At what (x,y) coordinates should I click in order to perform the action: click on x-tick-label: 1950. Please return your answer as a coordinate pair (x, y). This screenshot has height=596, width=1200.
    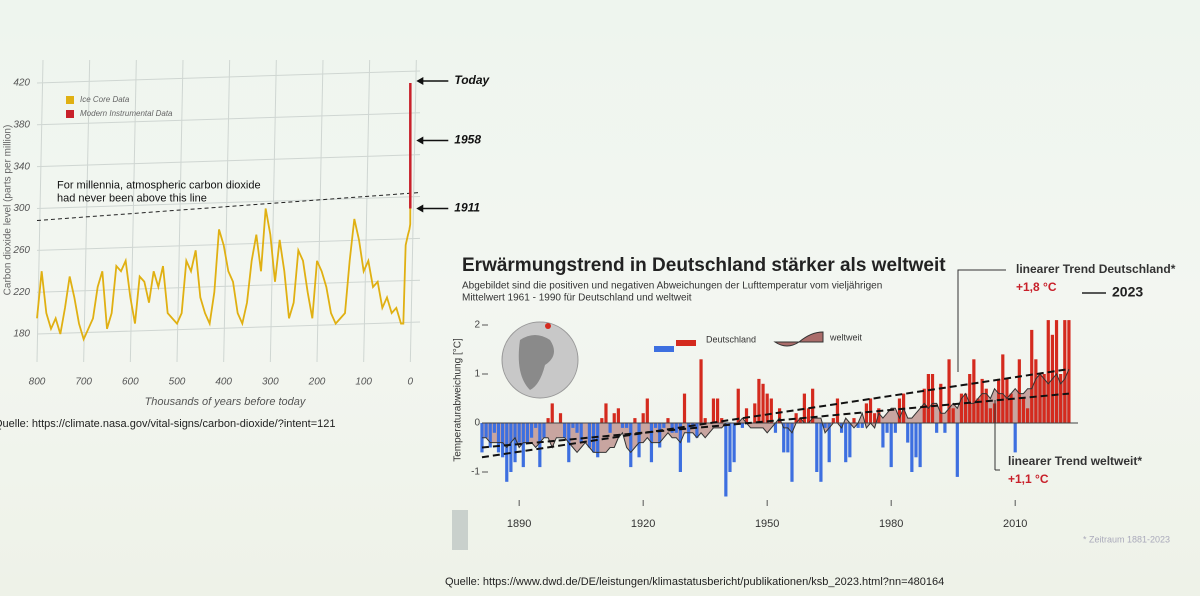
    Looking at the image, I should click on (767, 524).